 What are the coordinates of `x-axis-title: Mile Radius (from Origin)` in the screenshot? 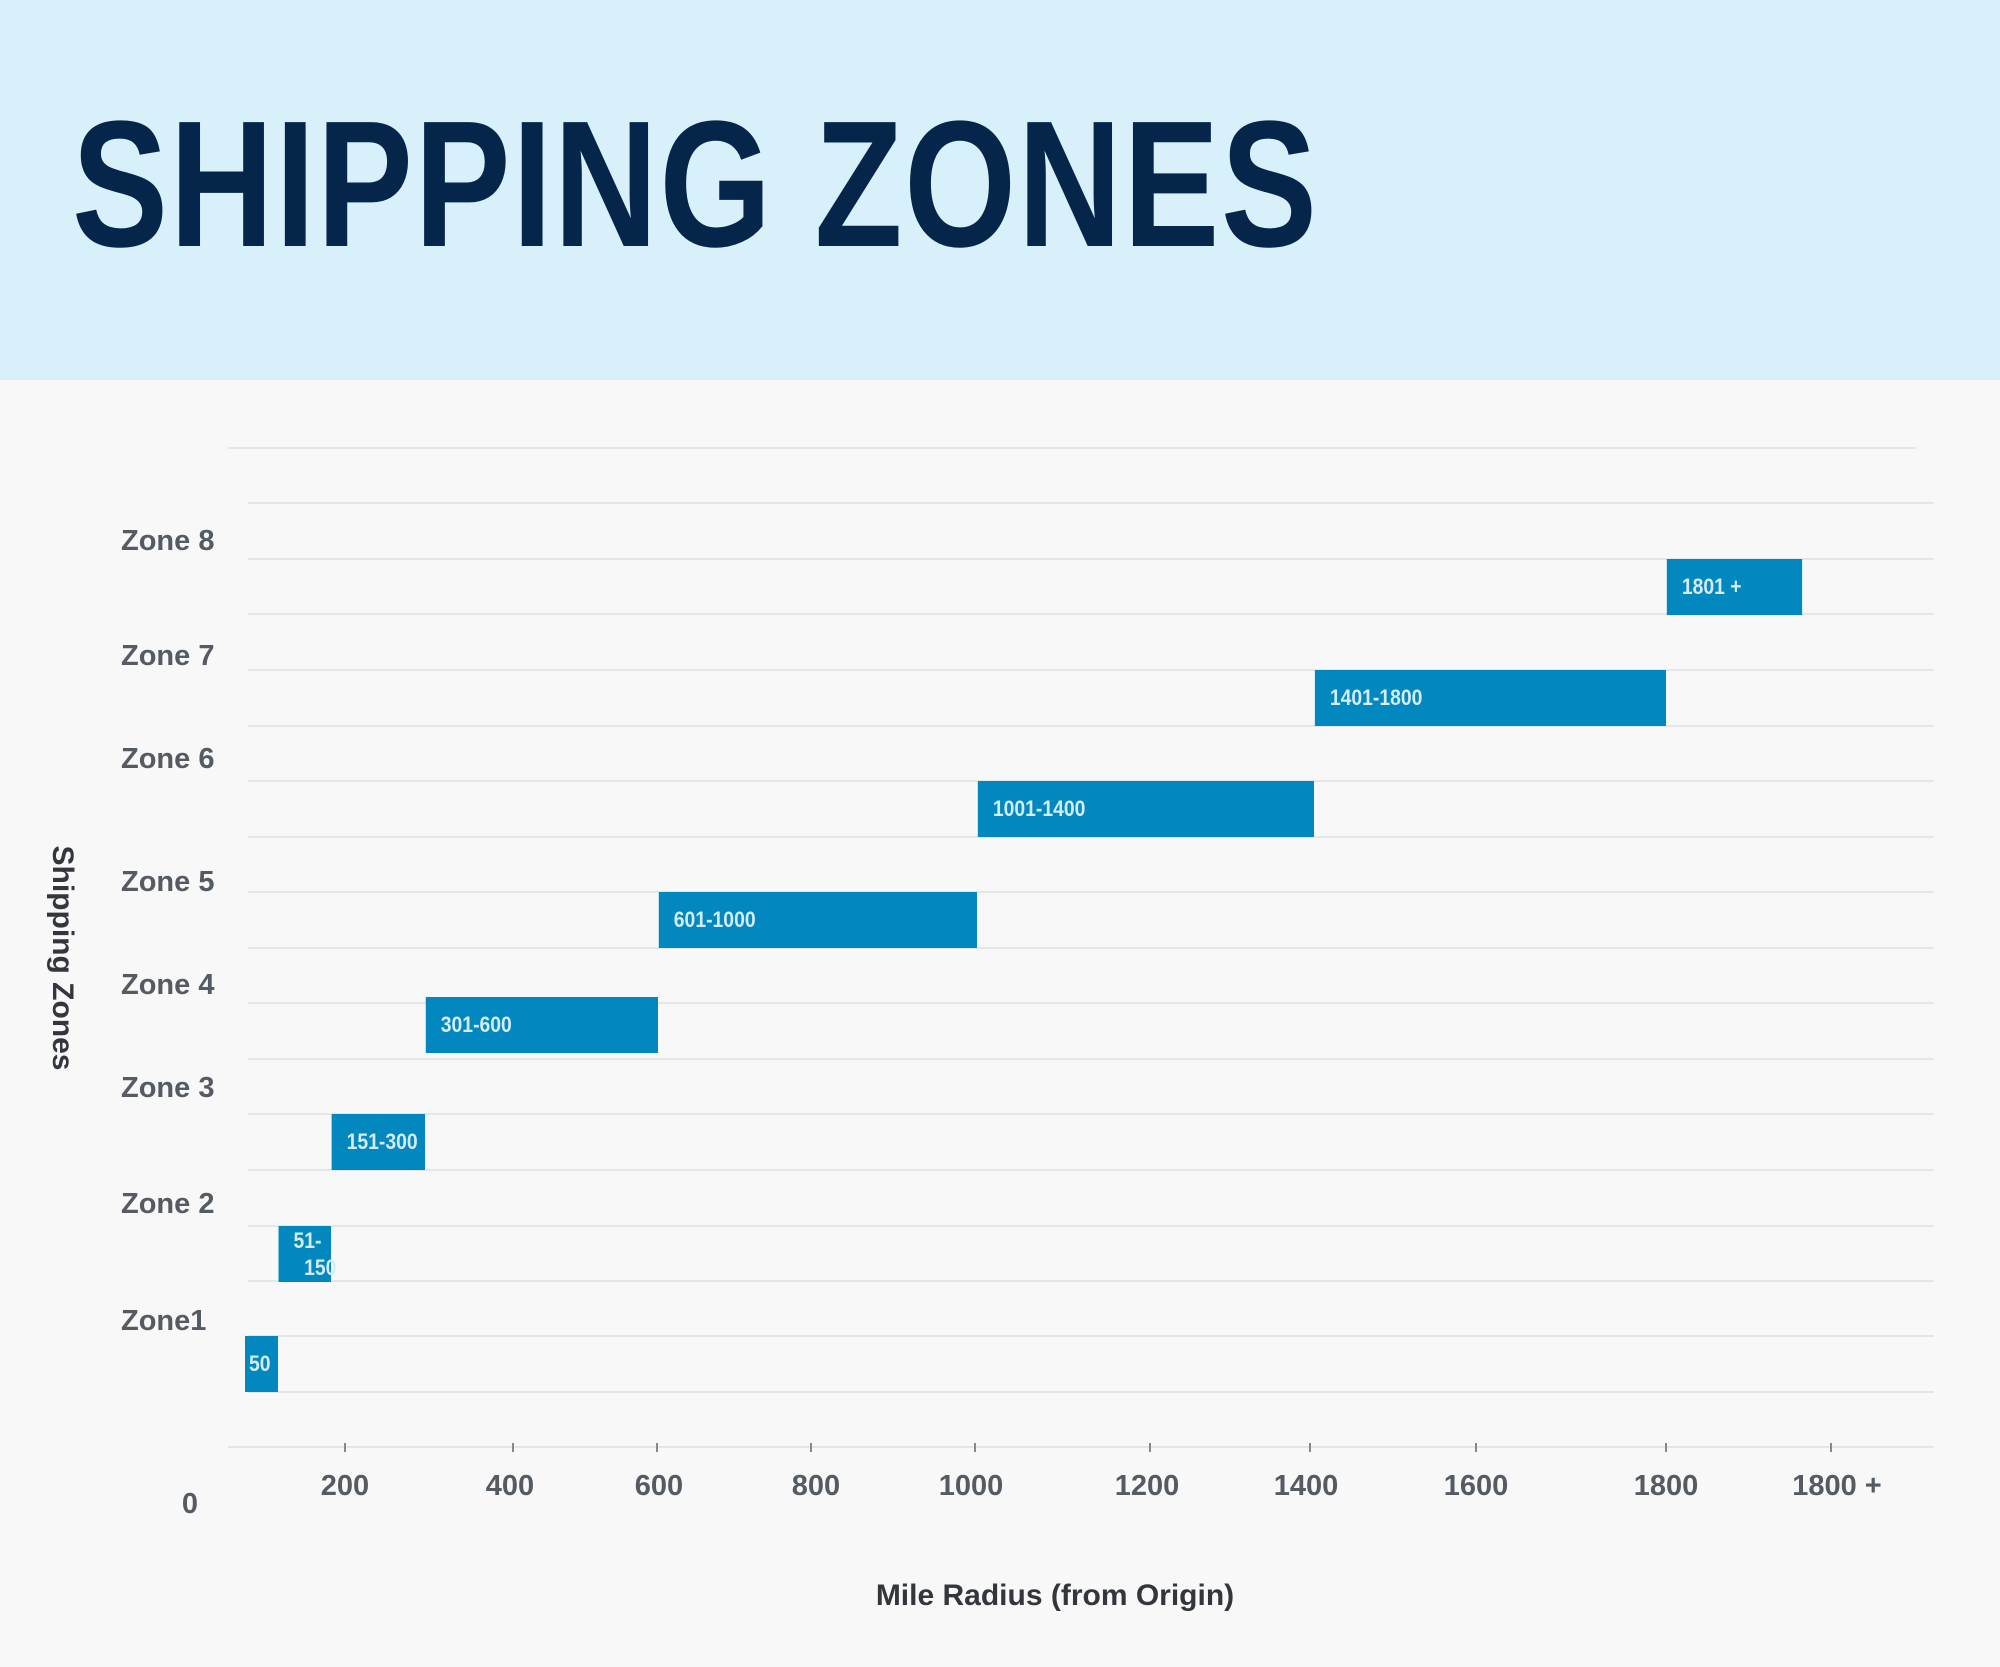 It's located at (1055, 1595).